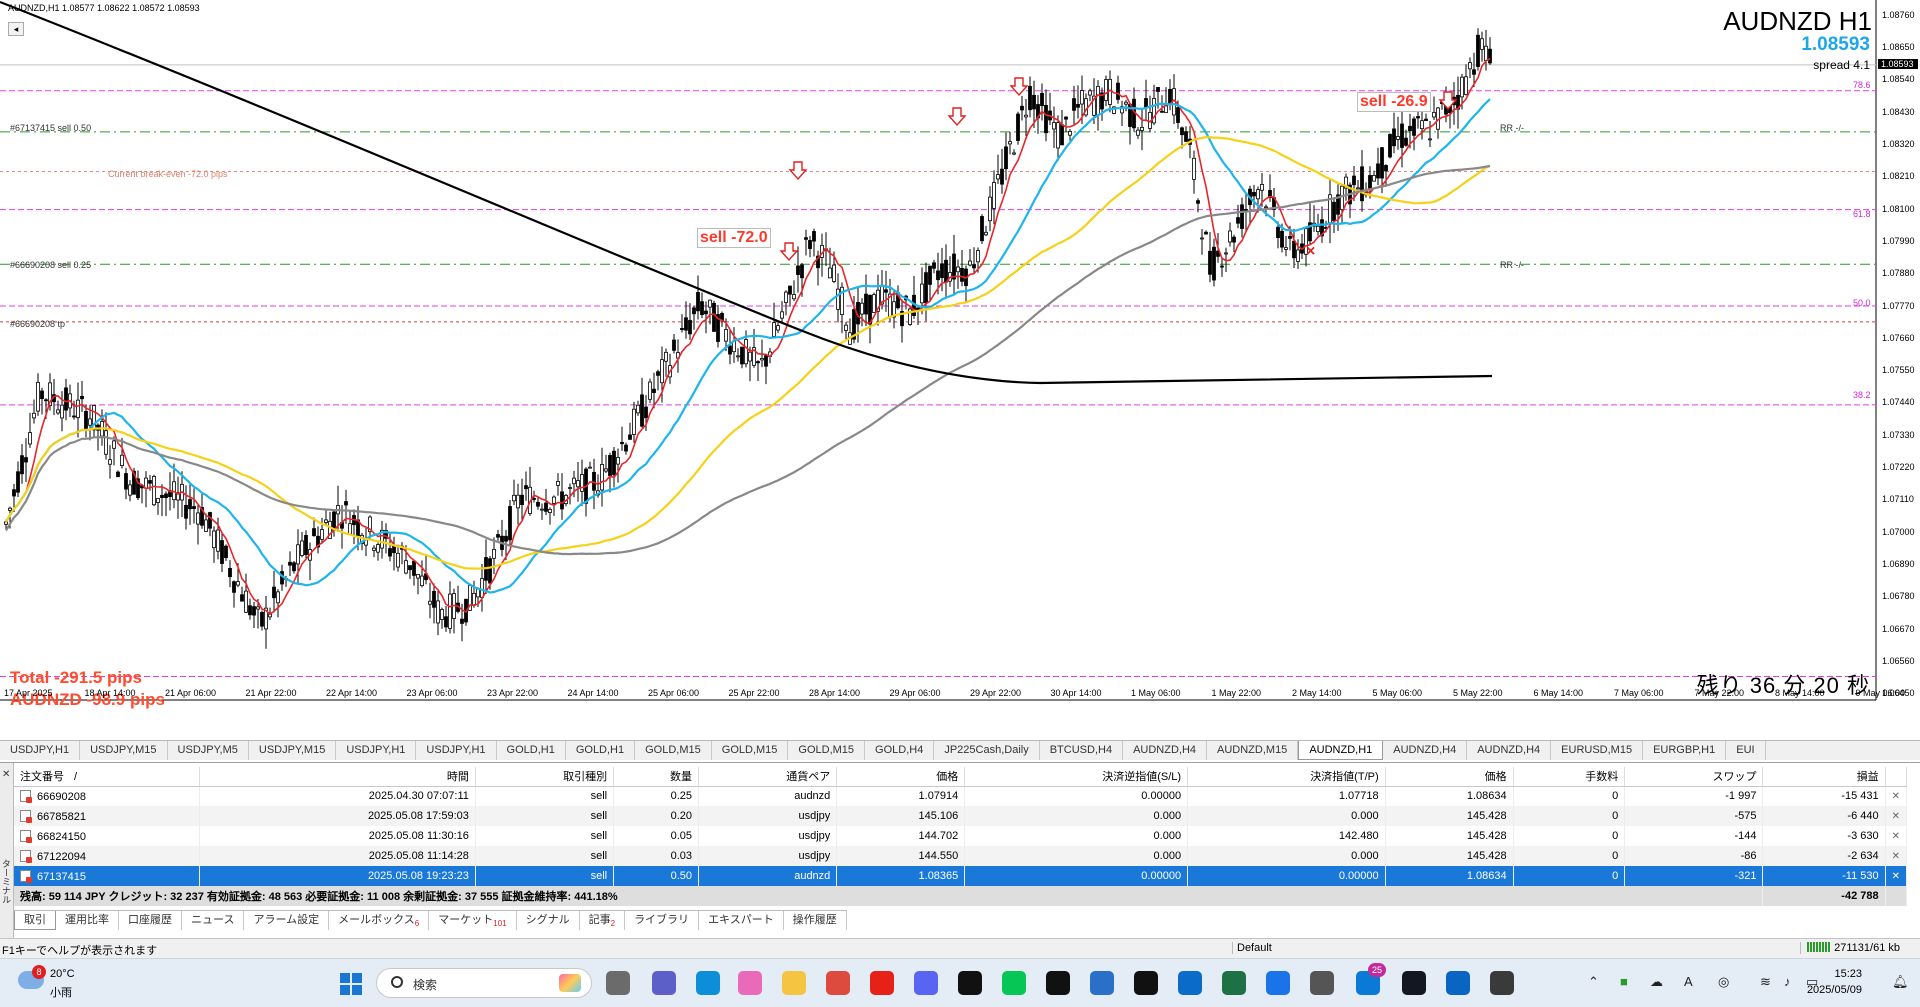 This screenshot has width=1920, height=1007. What do you see at coordinates (768, 777) in the screenshot?
I see `column-header: 通貨ペア` at bounding box center [768, 777].